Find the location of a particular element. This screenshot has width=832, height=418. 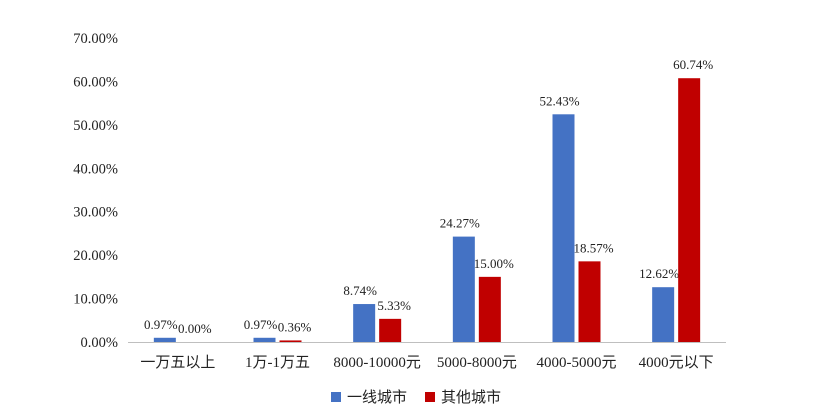

data-label-series-2: 5.33% is located at coordinates (394, 305).